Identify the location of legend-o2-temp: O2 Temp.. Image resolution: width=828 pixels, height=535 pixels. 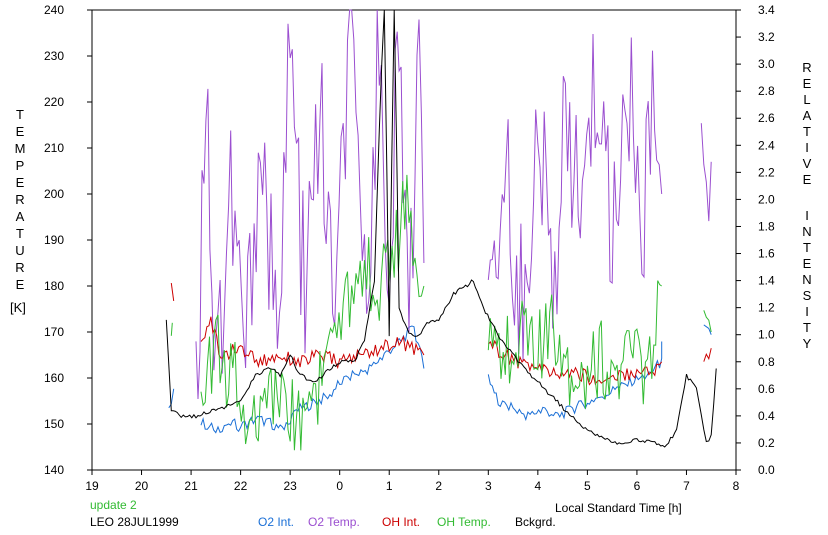
(334, 522).